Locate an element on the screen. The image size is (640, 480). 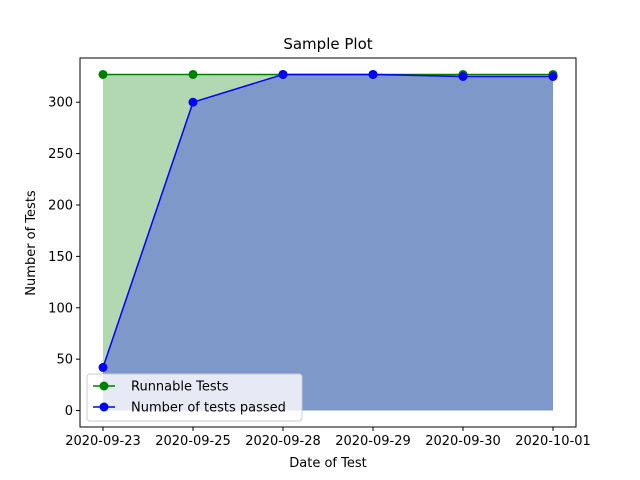
x-tick-label: 2020-09-23 is located at coordinates (103, 441).